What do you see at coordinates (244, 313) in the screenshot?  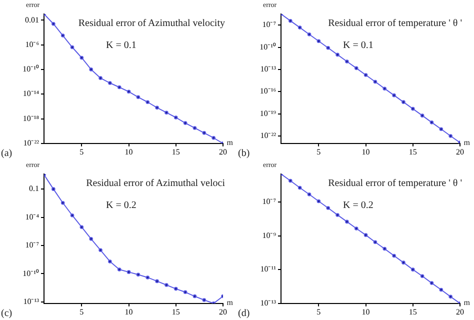 I see `text: (d)` at bounding box center [244, 313].